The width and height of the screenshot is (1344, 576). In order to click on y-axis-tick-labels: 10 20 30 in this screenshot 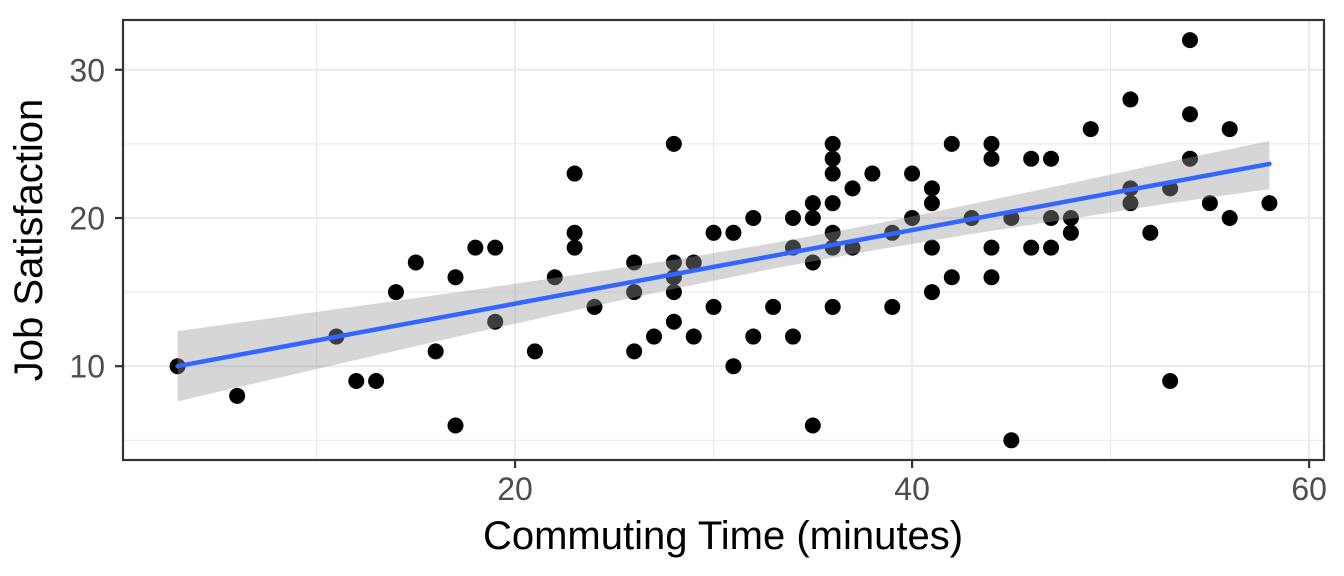, I will do `click(87, 218)`.